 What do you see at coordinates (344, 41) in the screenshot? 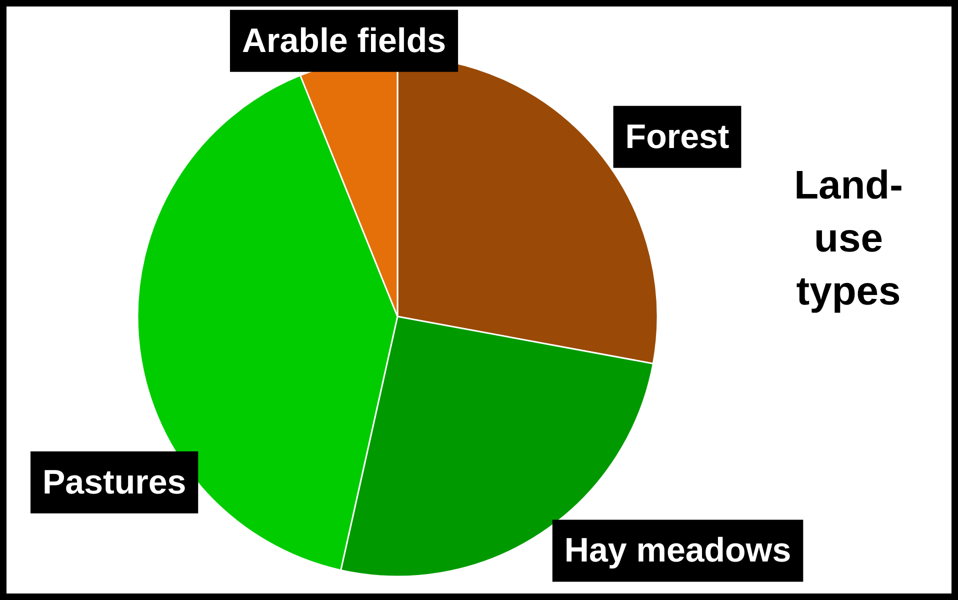
I see `slice-label: Arable fields` at bounding box center [344, 41].